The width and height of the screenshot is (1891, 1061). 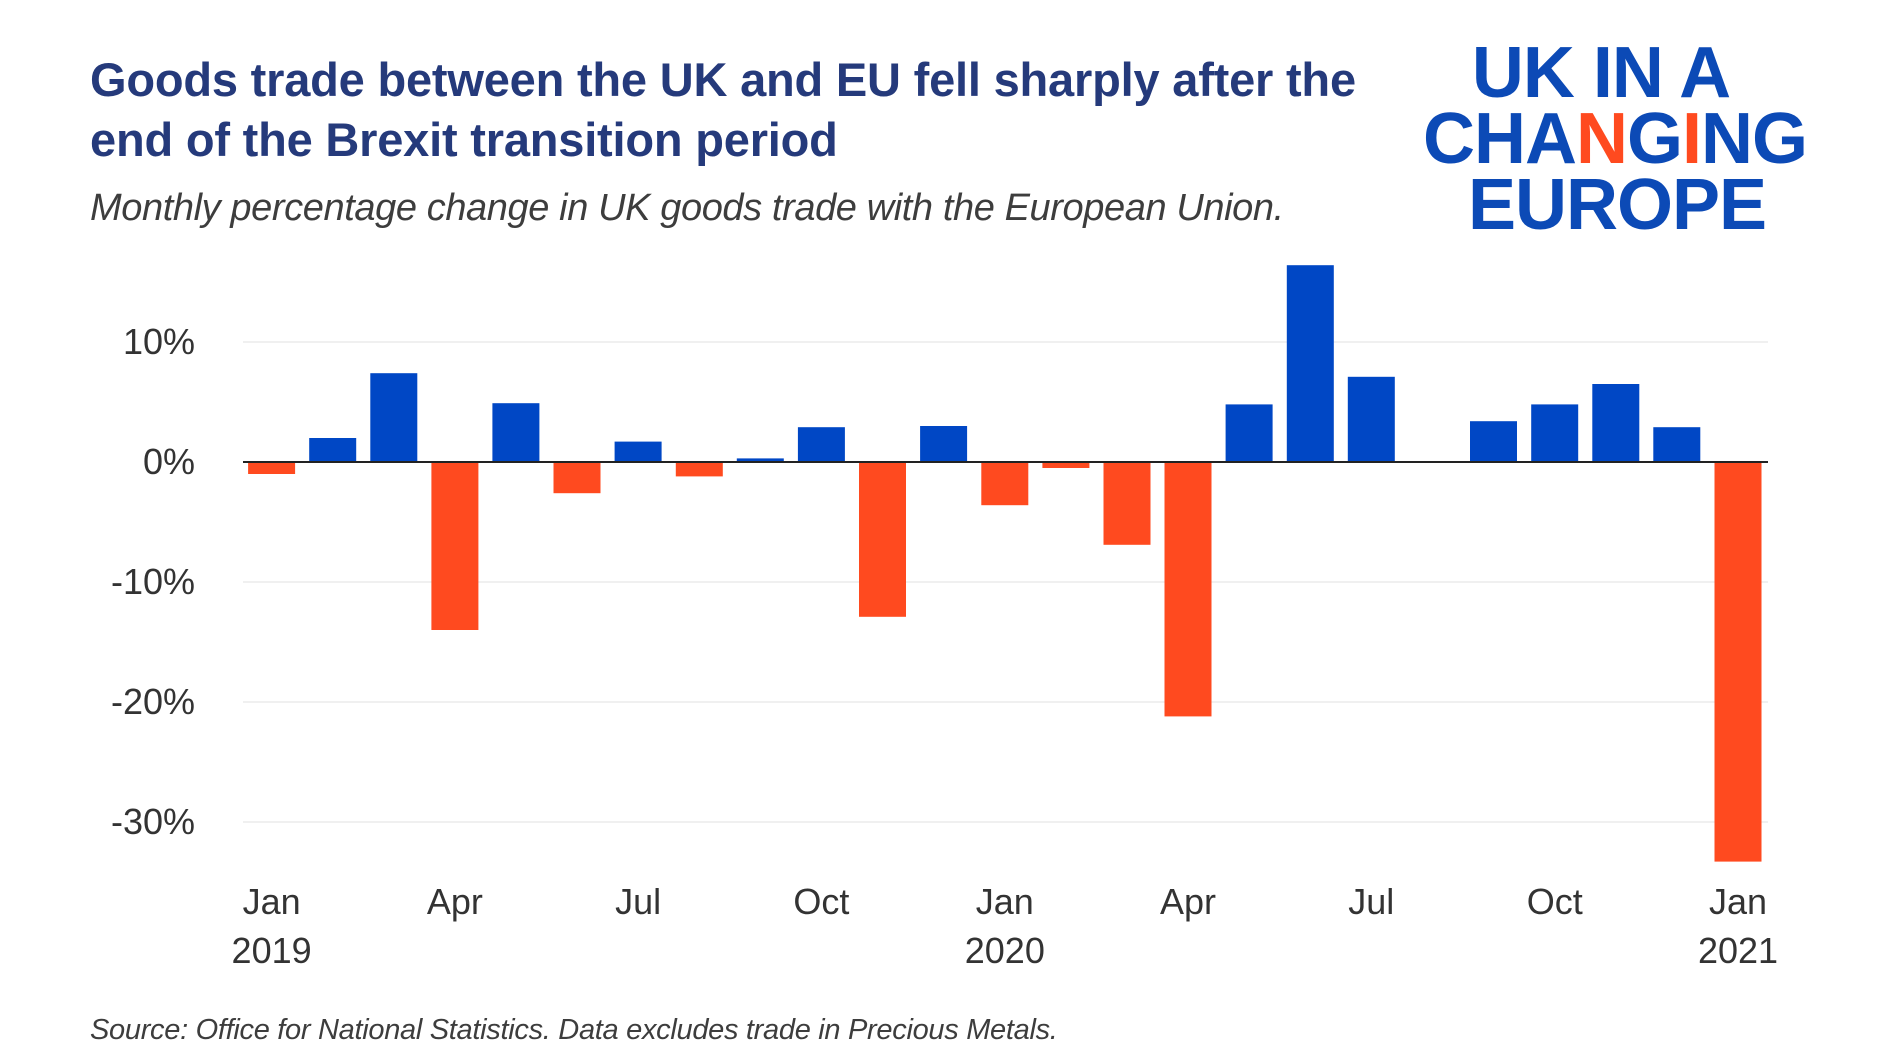 What do you see at coordinates (1005, 950) in the screenshot?
I see `x-tick-label-year: 2020` at bounding box center [1005, 950].